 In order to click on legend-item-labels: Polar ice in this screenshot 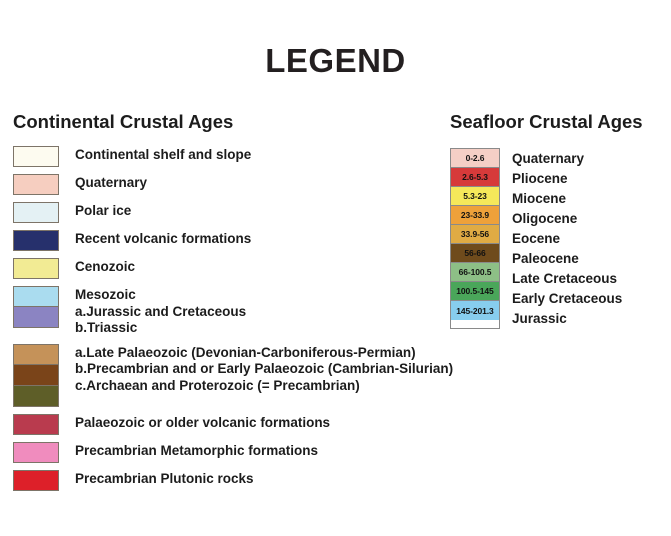, I will do `click(103, 211)`.